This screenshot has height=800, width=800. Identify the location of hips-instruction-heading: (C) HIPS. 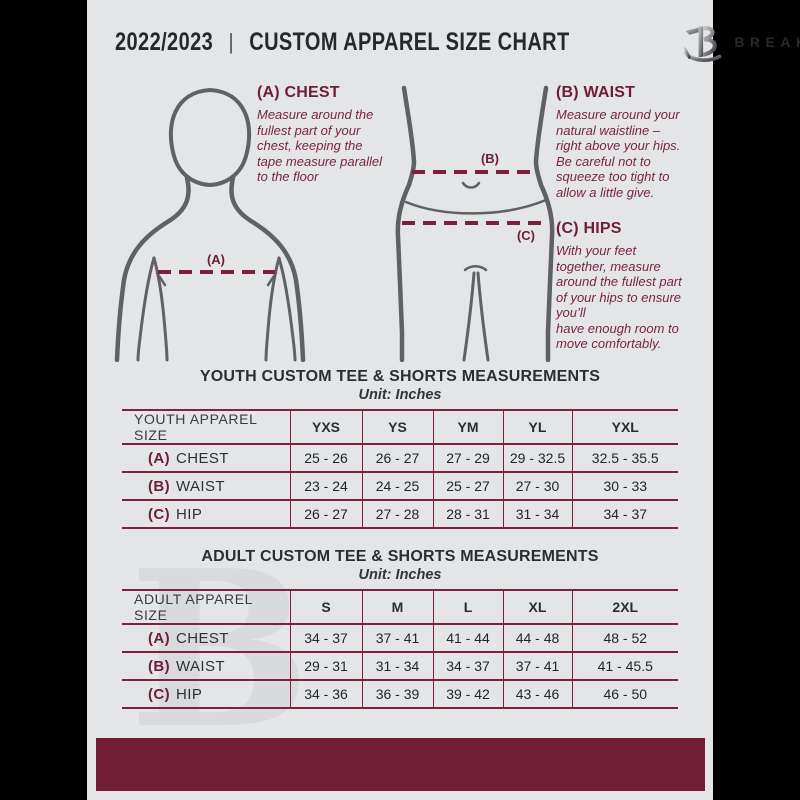
(589, 228).